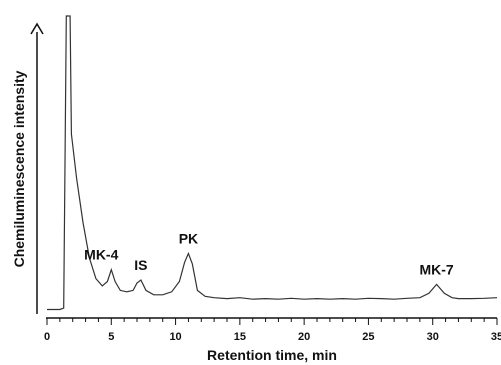 The height and width of the screenshot is (365, 501). What do you see at coordinates (272, 321) in the screenshot?
I see `x-ticks` at bounding box center [272, 321].